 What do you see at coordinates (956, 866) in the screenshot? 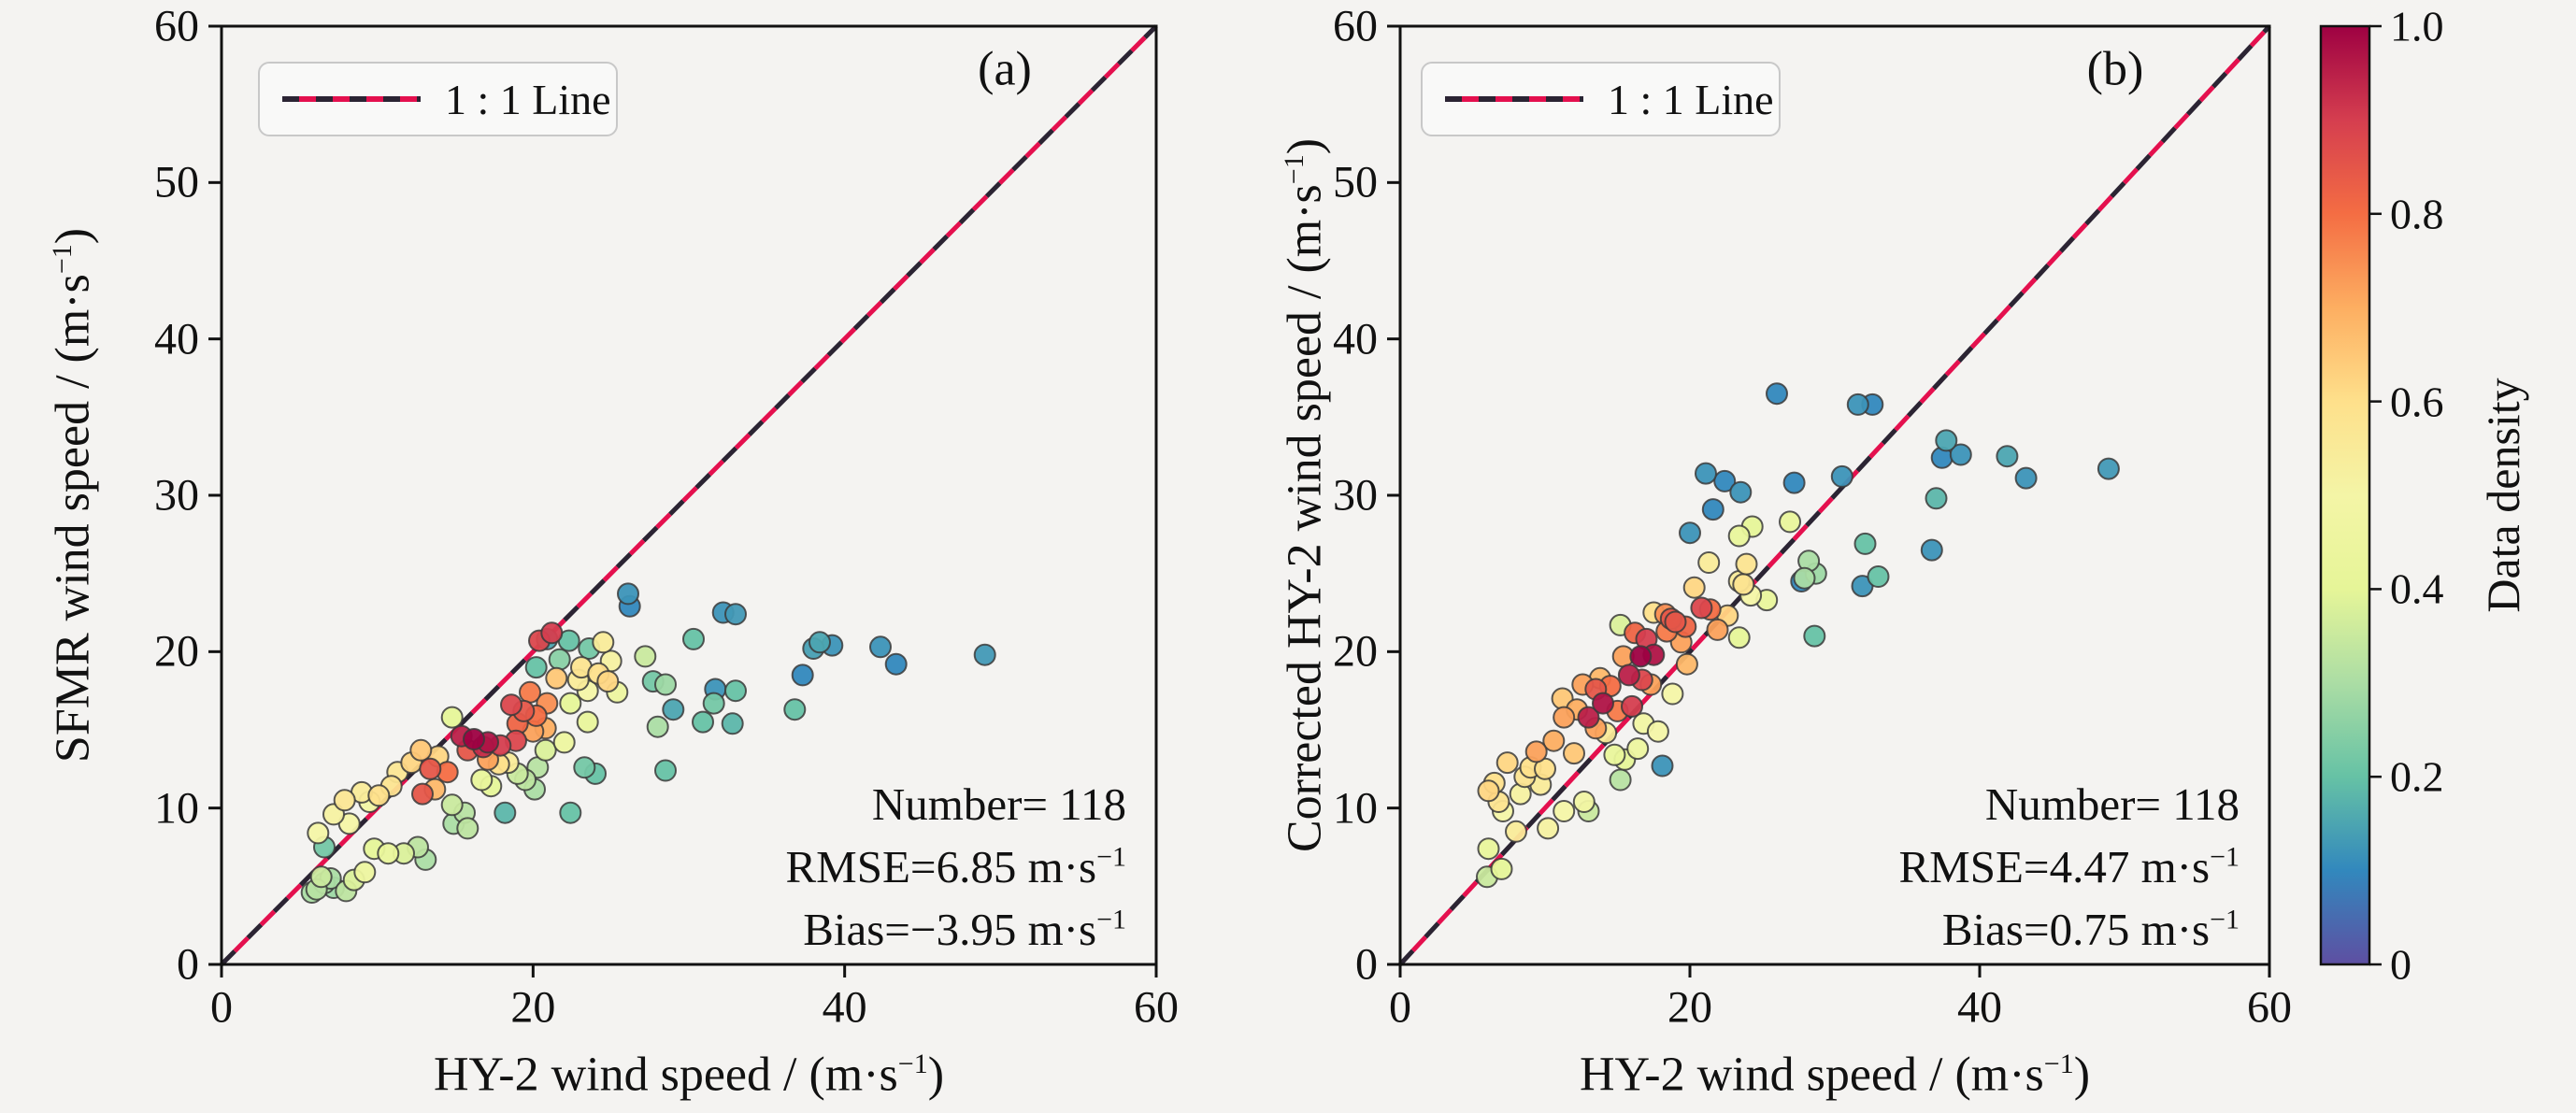
I see `stat-rmse-a: RMSE=6.85 m·s−1` at bounding box center [956, 866].